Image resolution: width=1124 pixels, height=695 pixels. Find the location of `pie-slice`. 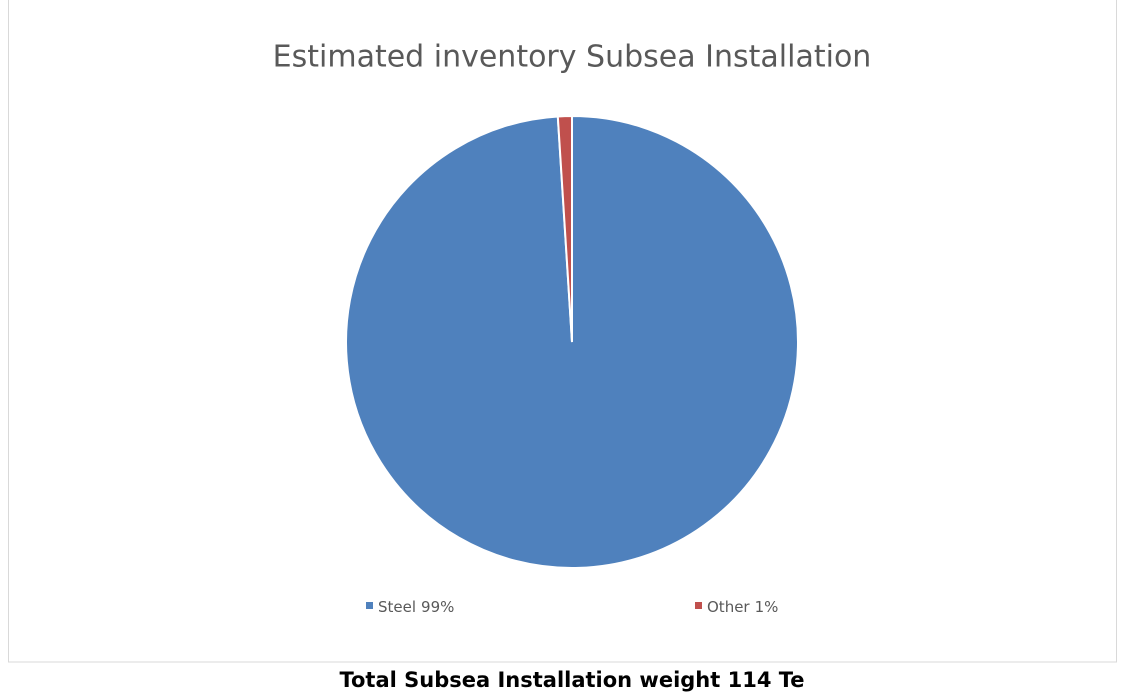

pie-slice is located at coordinates (564, 228).